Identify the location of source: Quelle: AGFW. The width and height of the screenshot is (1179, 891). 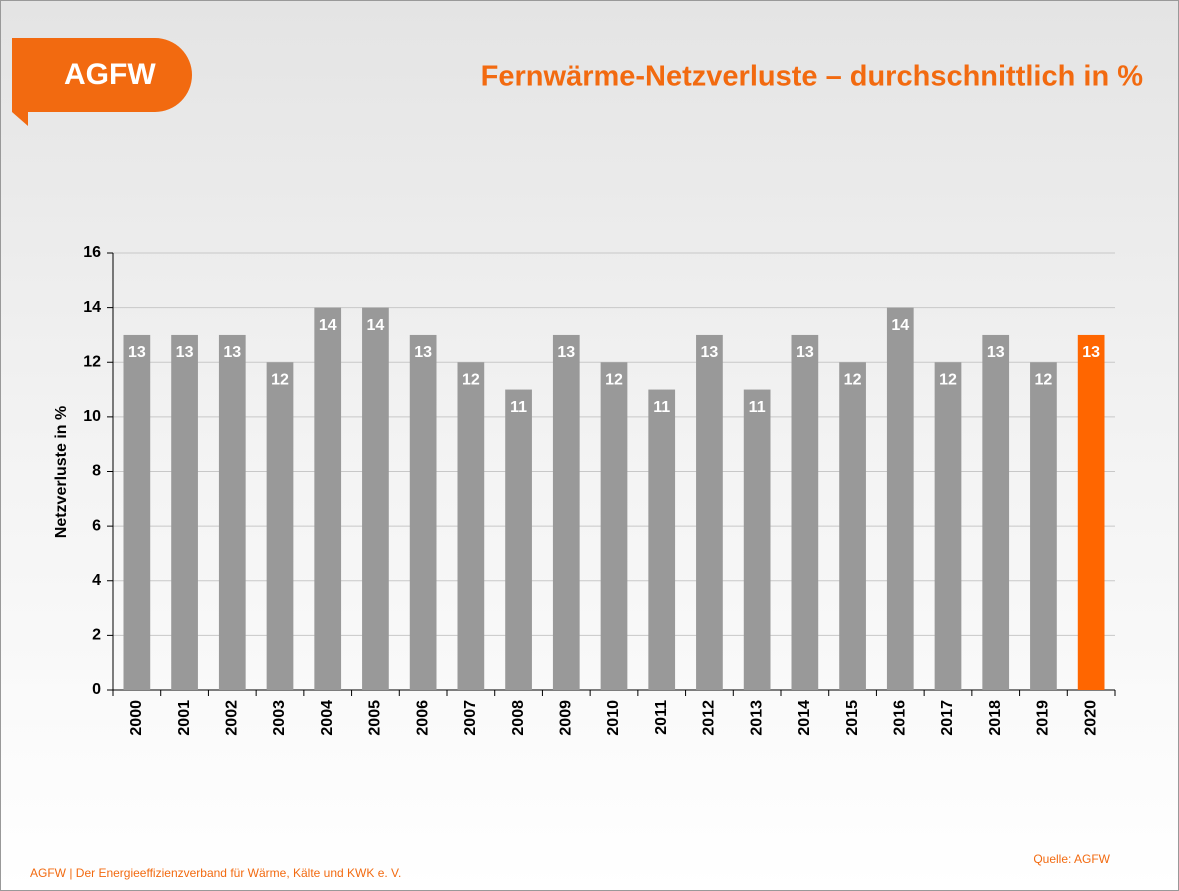
(1071, 859).